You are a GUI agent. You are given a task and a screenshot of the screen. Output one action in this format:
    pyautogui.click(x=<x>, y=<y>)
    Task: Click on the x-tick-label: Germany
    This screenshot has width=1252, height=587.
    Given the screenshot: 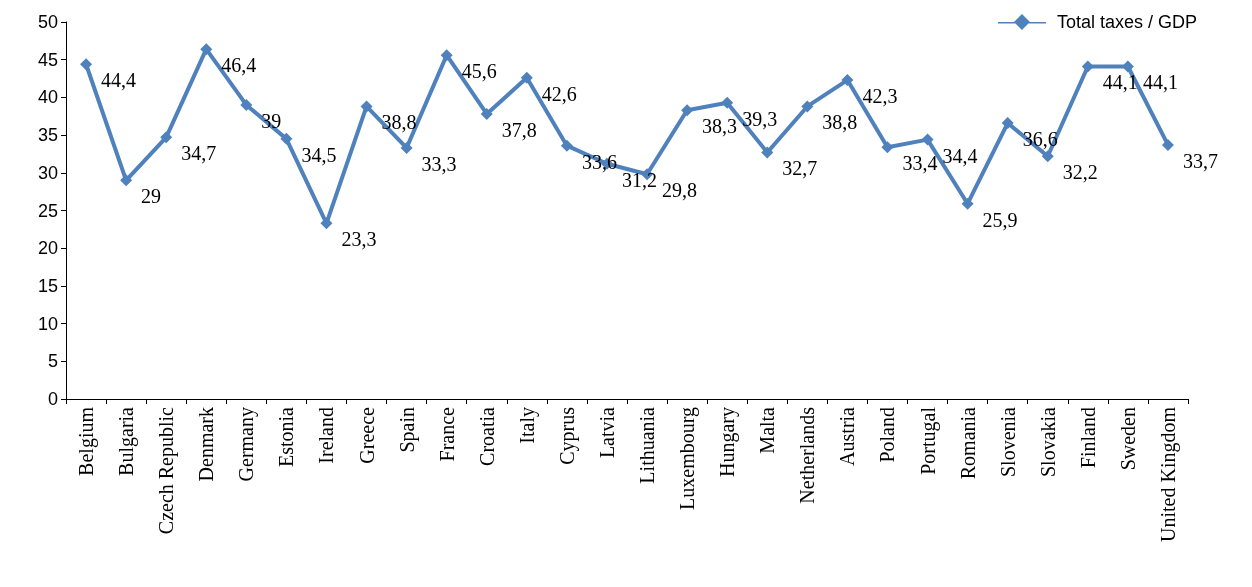 What is the action you would take?
    pyautogui.click(x=247, y=444)
    